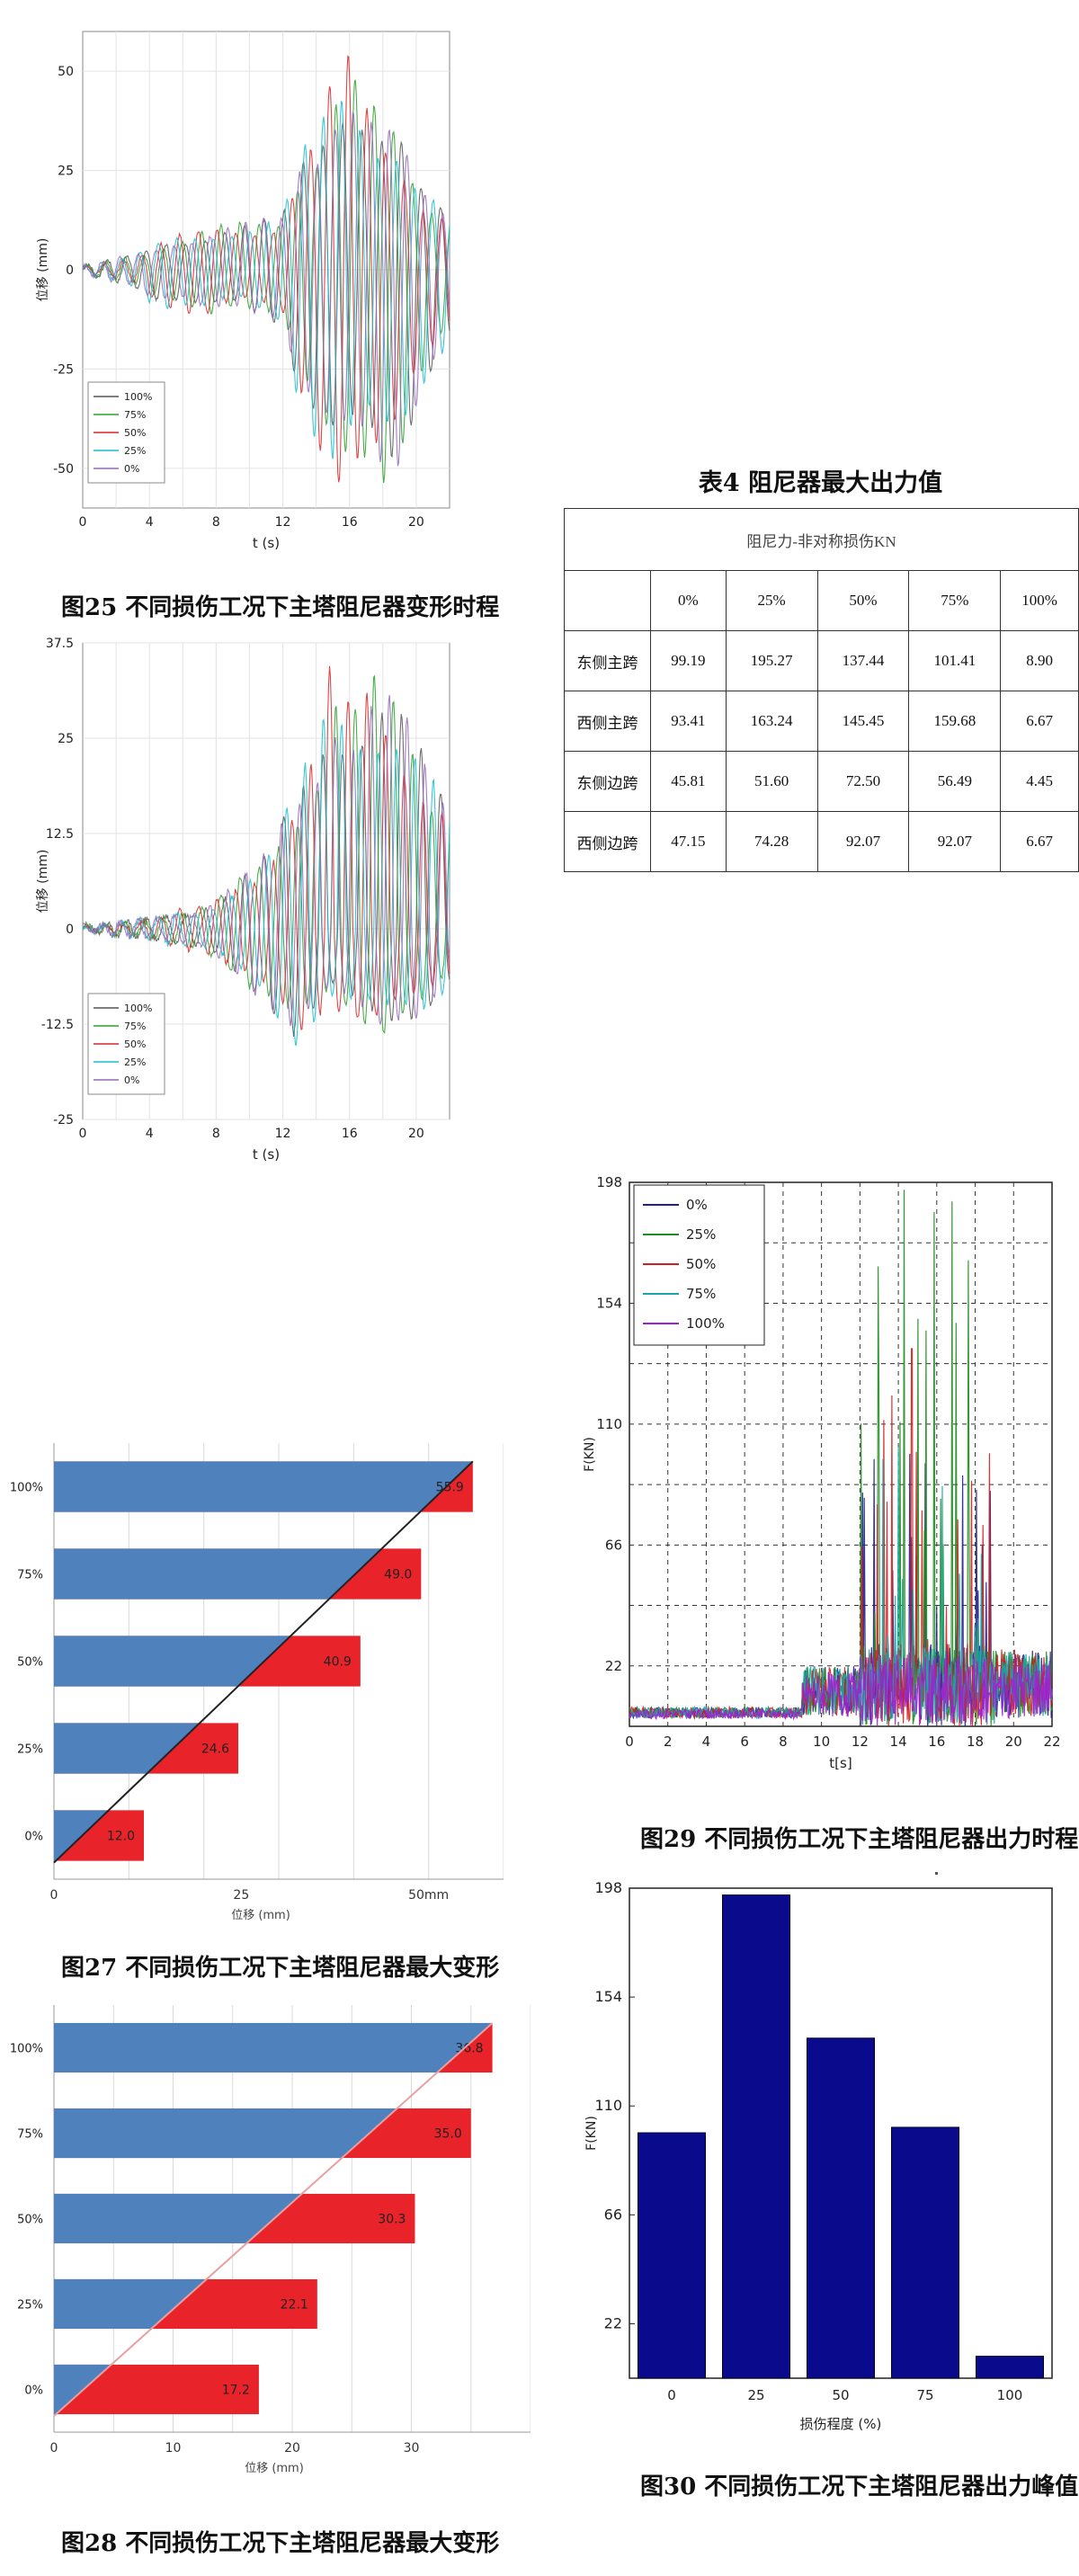 The width and height of the screenshot is (1079, 2576). Describe the element at coordinates (266, 289) in the screenshot. I see `series-line-0%` at that location.